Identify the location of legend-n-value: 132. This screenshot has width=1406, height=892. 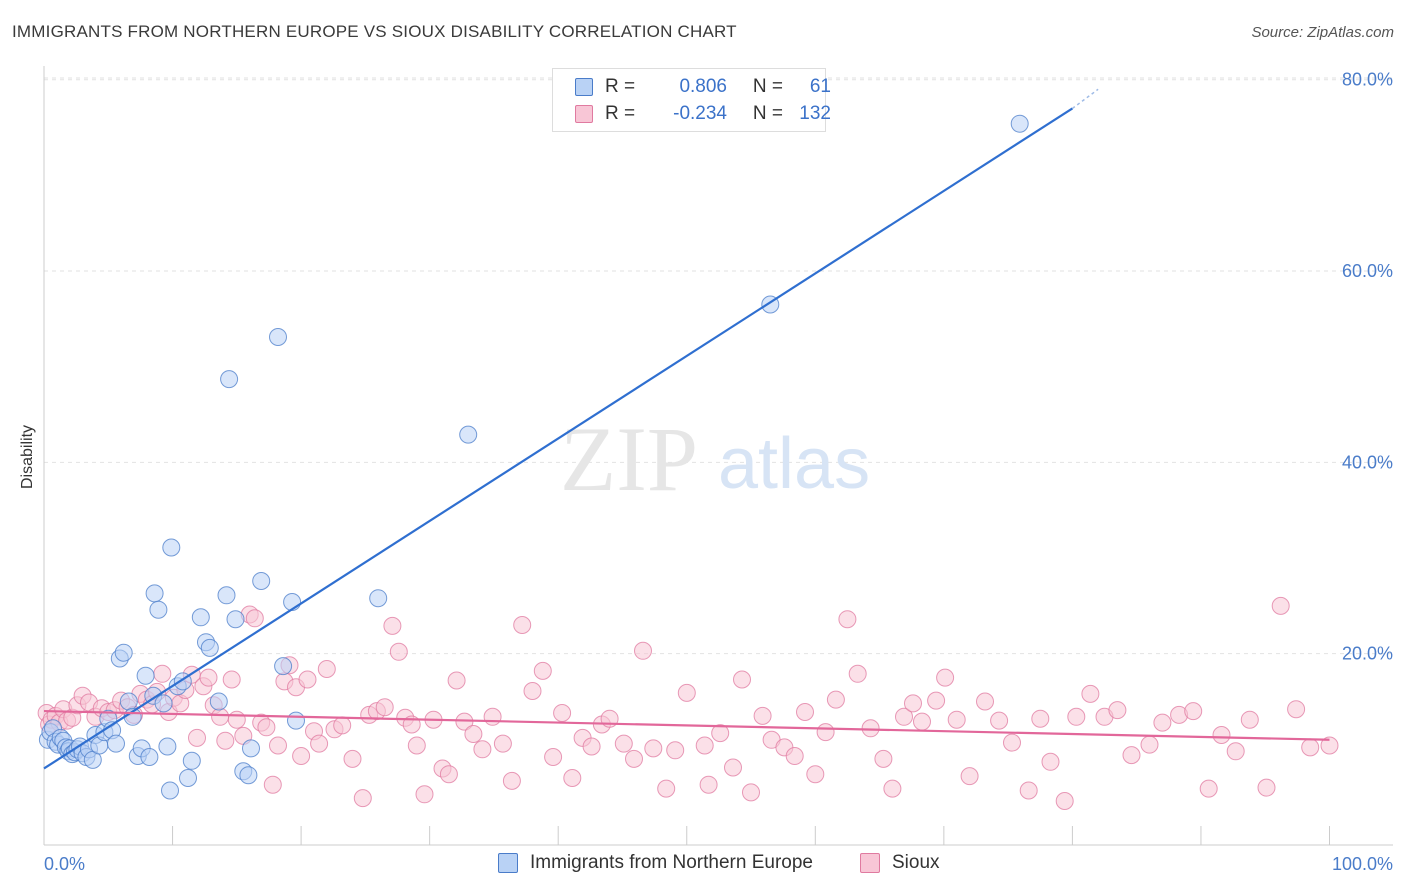
(815, 113).